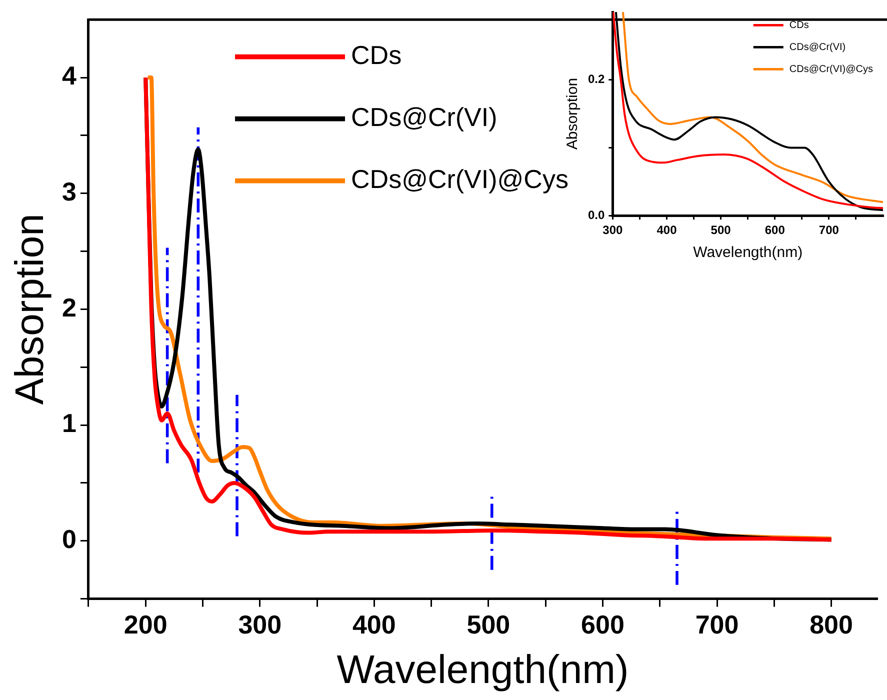  Describe the element at coordinates (69, 307) in the screenshot. I see `y-tick-label: 2` at that location.